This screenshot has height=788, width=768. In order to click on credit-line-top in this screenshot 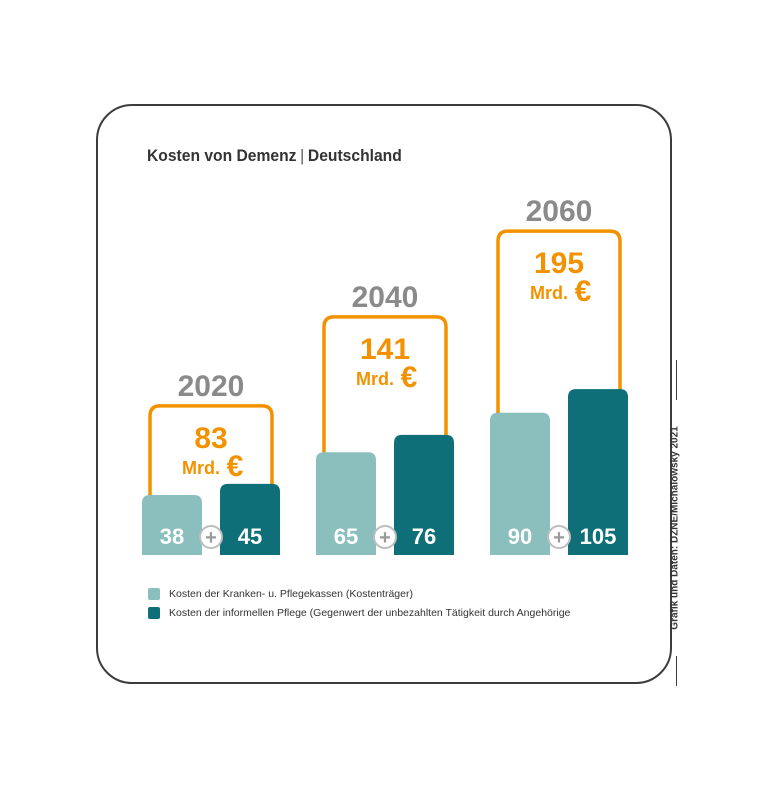, I will do `click(676, 380)`.